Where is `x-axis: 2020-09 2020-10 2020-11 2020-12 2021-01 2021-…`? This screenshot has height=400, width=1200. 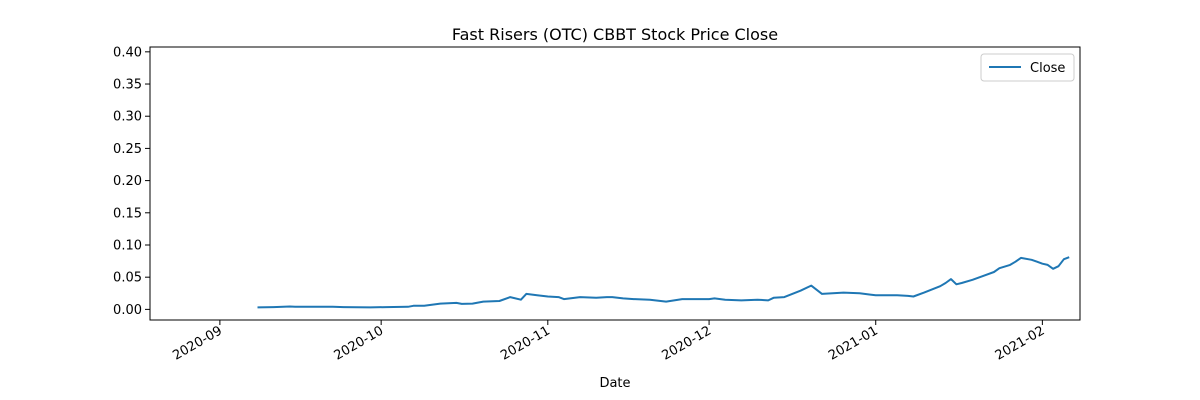
x-axis: 2020-09 2020-10 2020-11 2020-12 2021-01 2021-… is located at coordinates (608, 342).